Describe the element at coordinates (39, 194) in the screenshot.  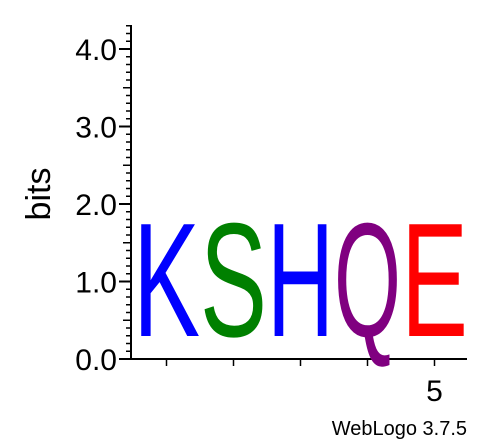
I see `y-axis-label: bits` at that location.